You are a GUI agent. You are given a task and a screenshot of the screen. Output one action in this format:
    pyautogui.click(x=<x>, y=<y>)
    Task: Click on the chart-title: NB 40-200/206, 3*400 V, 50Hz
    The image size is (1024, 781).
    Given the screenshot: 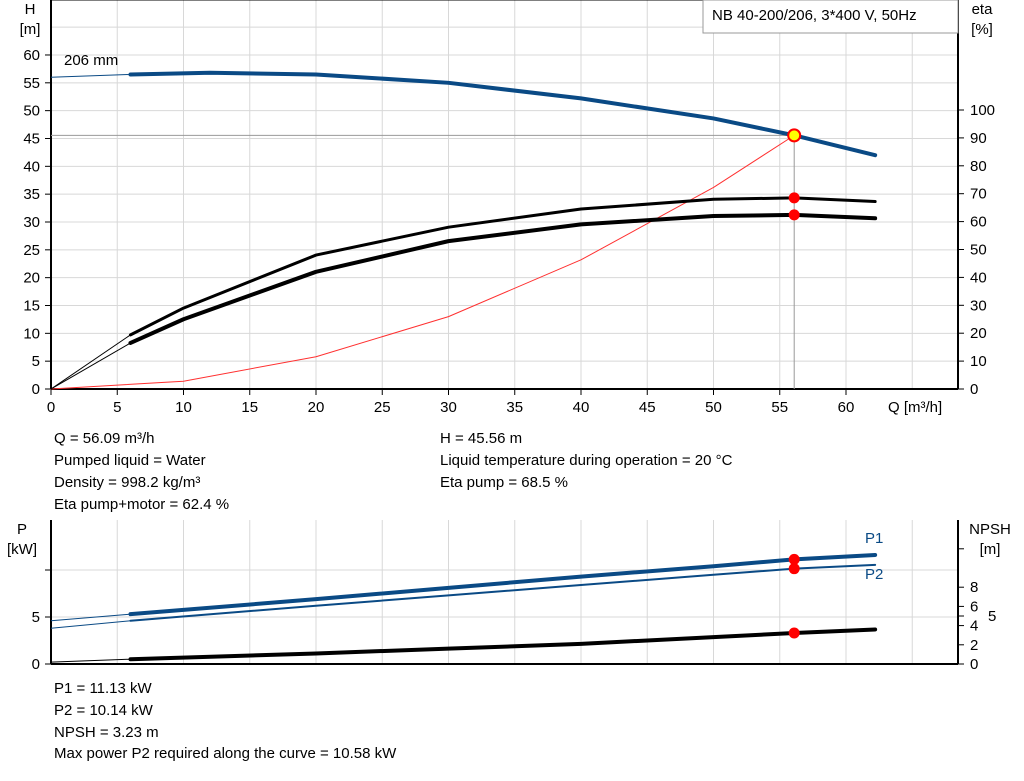 What is the action you would take?
    pyautogui.click(x=814, y=15)
    